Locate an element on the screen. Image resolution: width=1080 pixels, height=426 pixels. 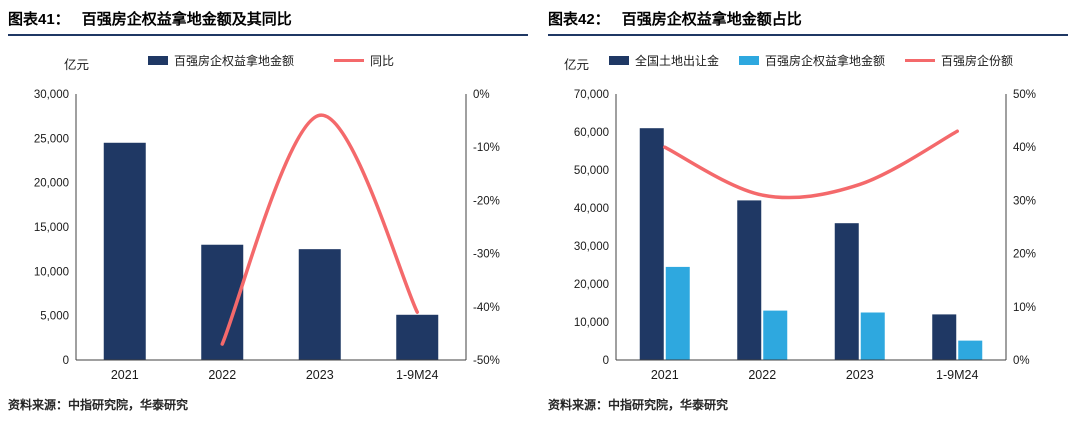
right-axis-tick-label: 10% is located at coordinates (1024, 308).